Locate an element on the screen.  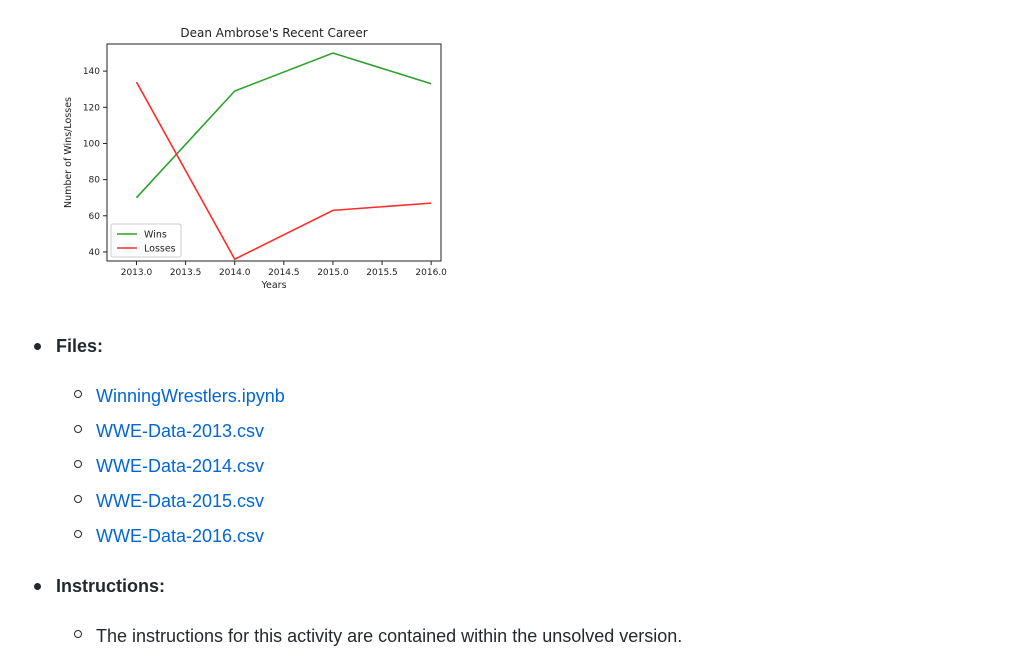
file-link-wwe-2015: WWE-Data-2015.csv is located at coordinates (180, 501).